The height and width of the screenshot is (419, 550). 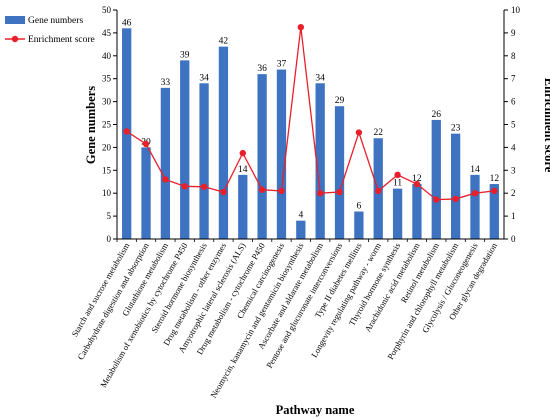 What do you see at coordinates (282, 65) in the screenshot?
I see `bar-value-label: 37` at bounding box center [282, 65].